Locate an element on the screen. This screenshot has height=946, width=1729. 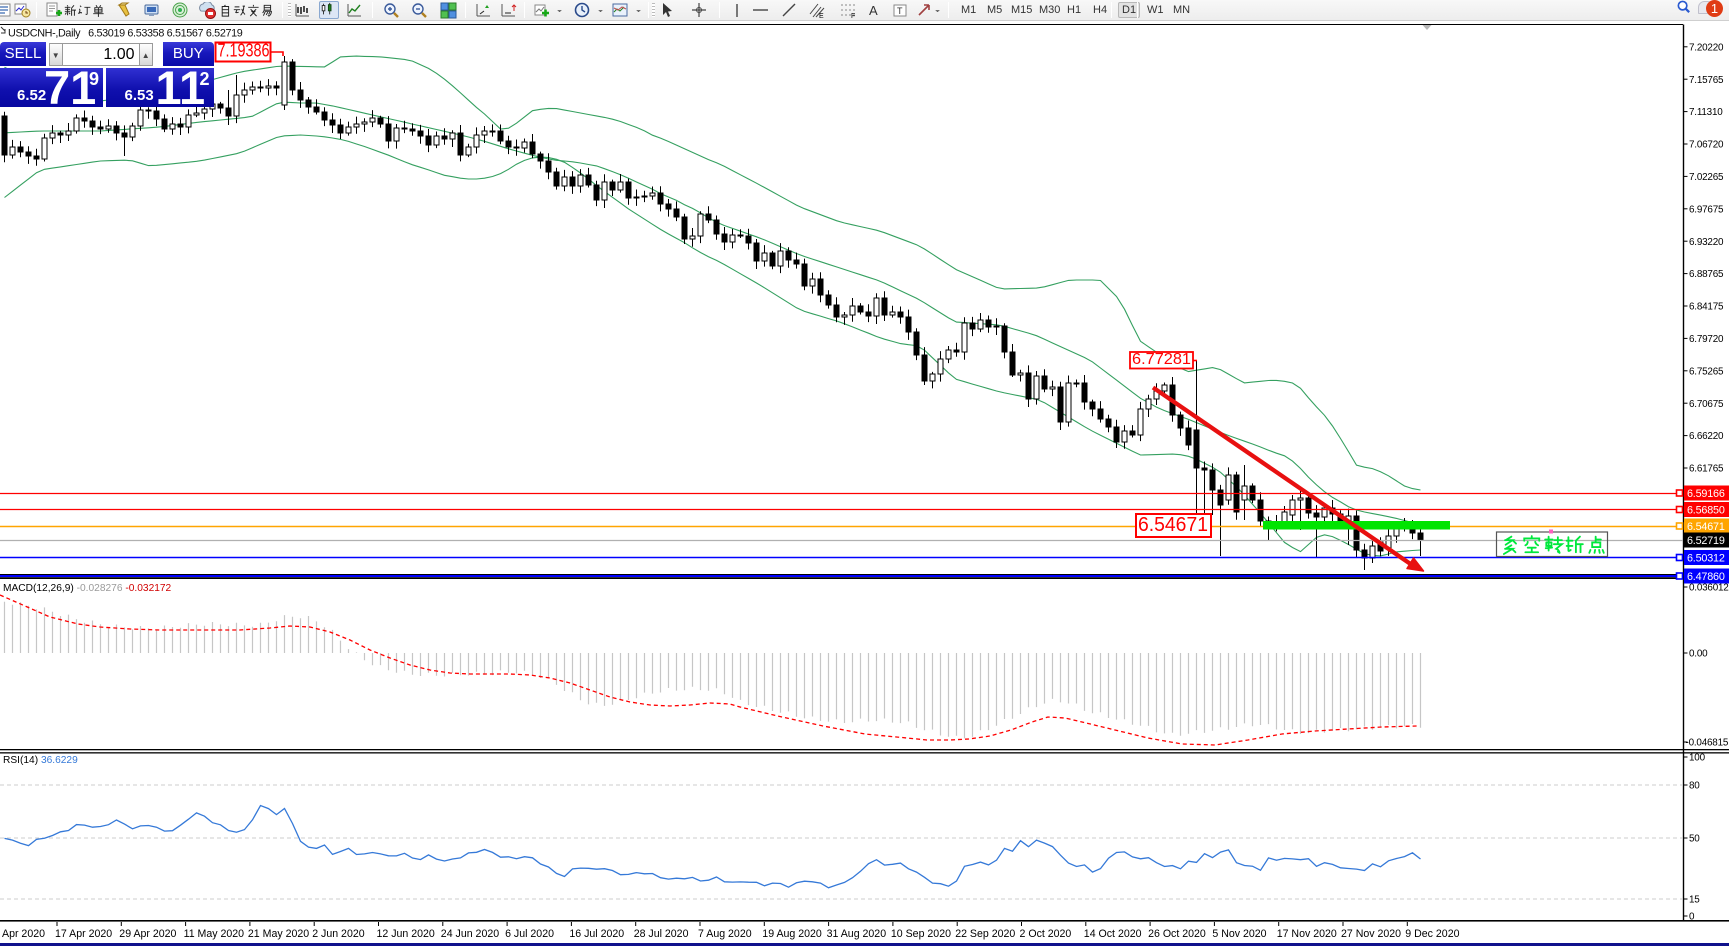
svg-text: 7.06720 is located at coordinates (1706, 145).